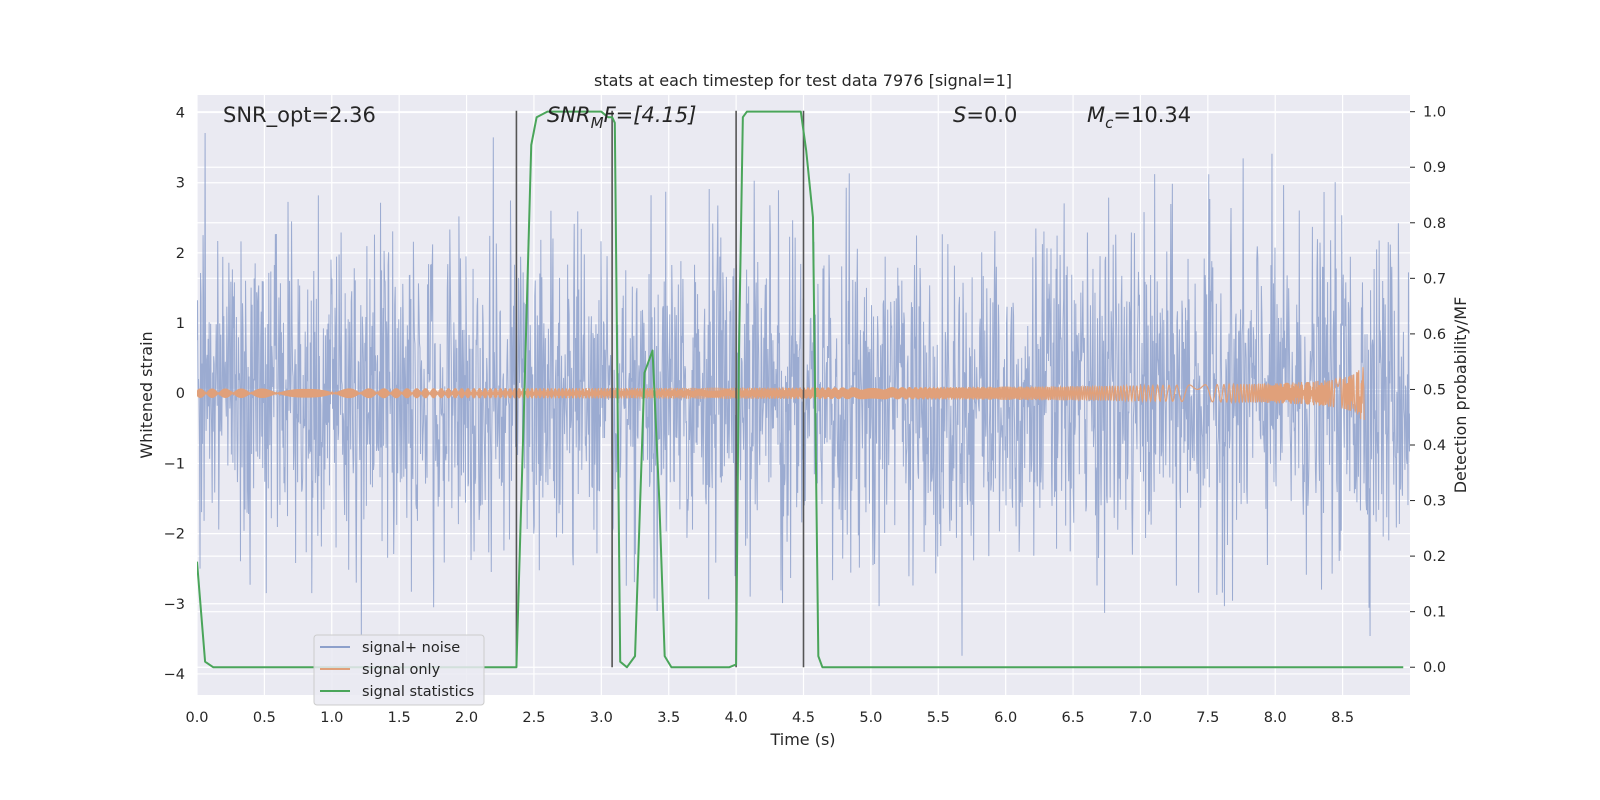  Describe the element at coordinates (180, 114) in the screenshot. I see `y-left-tick-label: 4` at that location.